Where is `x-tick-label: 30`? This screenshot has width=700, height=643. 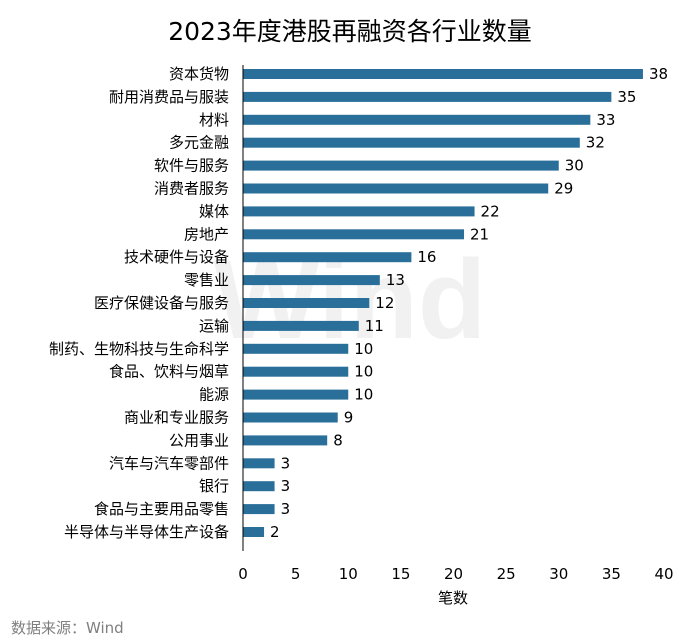
x-tick-label: 30 is located at coordinates (558, 574).